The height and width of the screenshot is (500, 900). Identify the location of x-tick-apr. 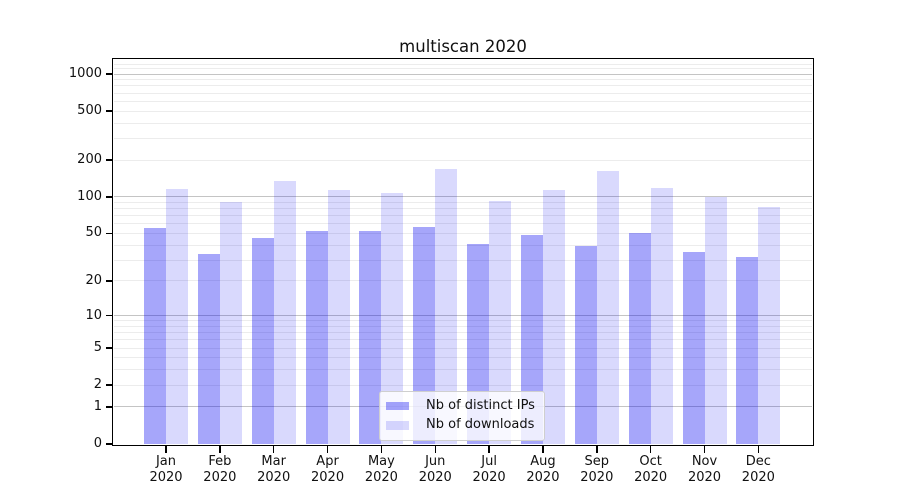
(327, 449).